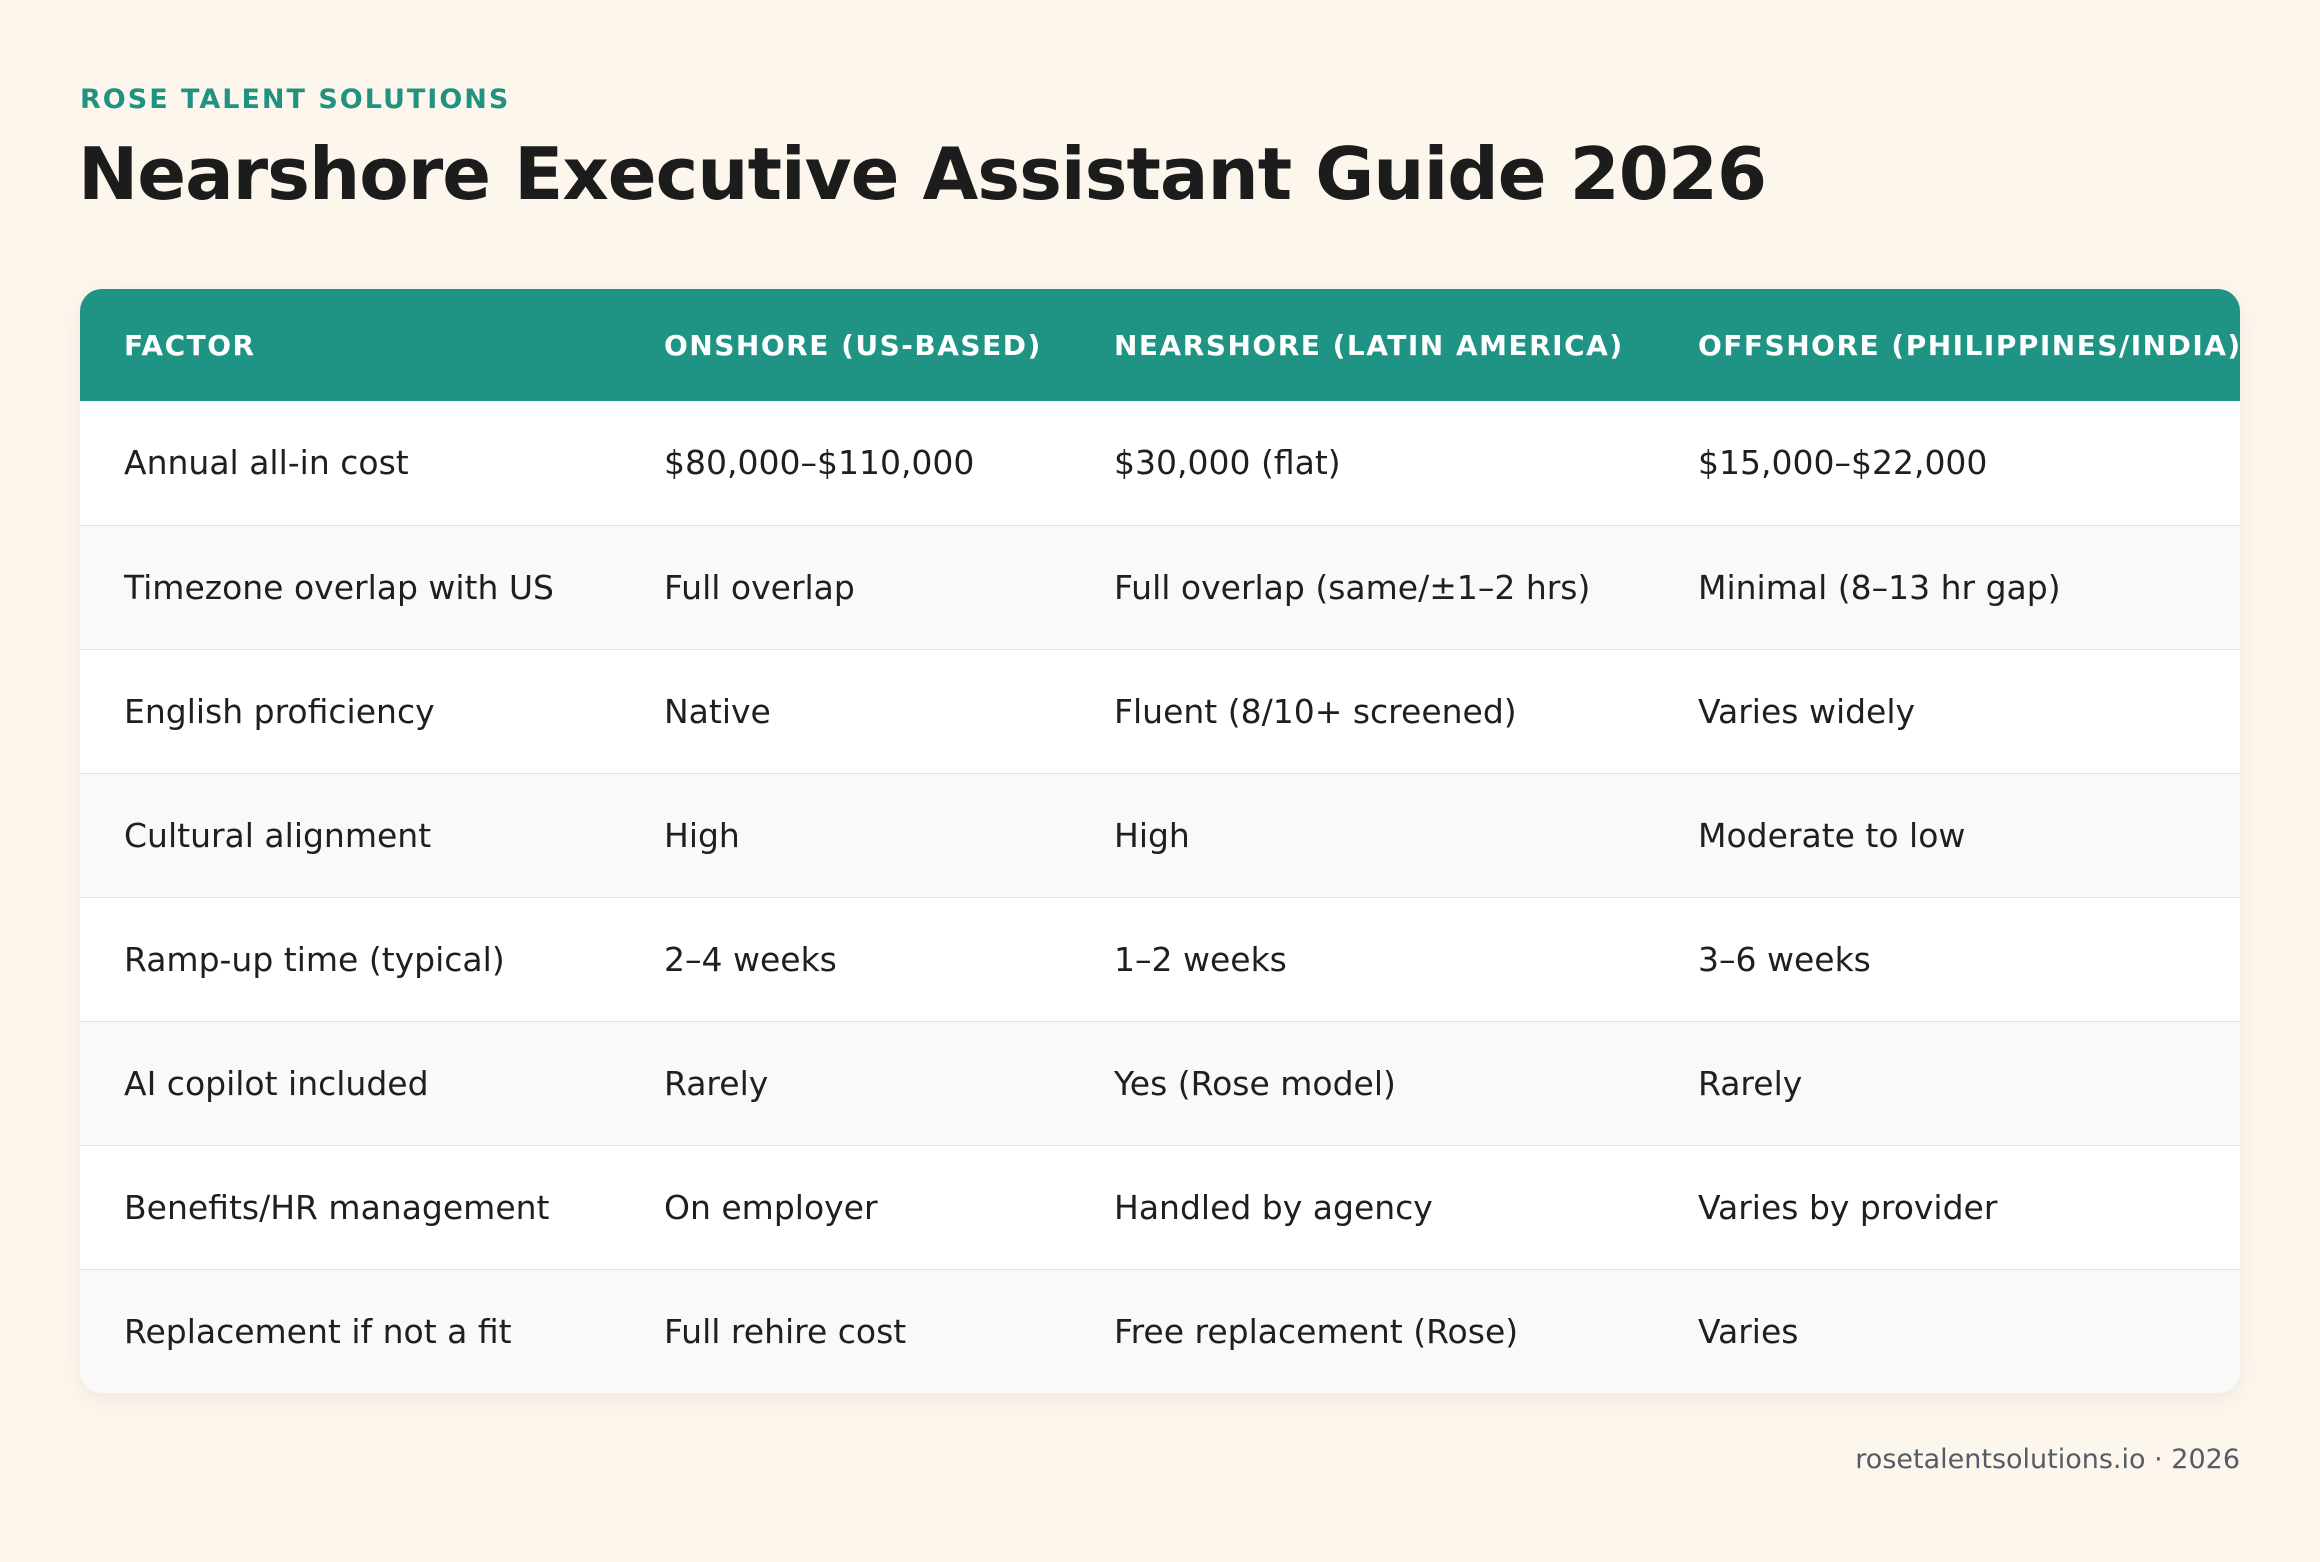  Describe the element at coordinates (1273, 1207) in the screenshot. I see `nearshore-cell: Handled by agency` at that location.